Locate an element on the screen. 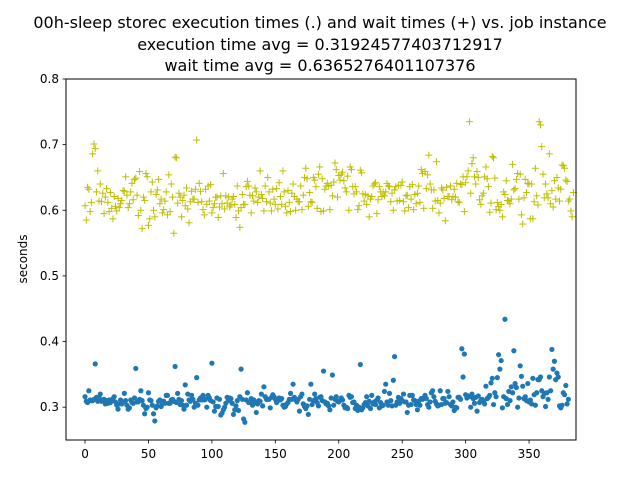 The image size is (640, 480). y-tick-label: 0.5 is located at coordinates (49, 276).